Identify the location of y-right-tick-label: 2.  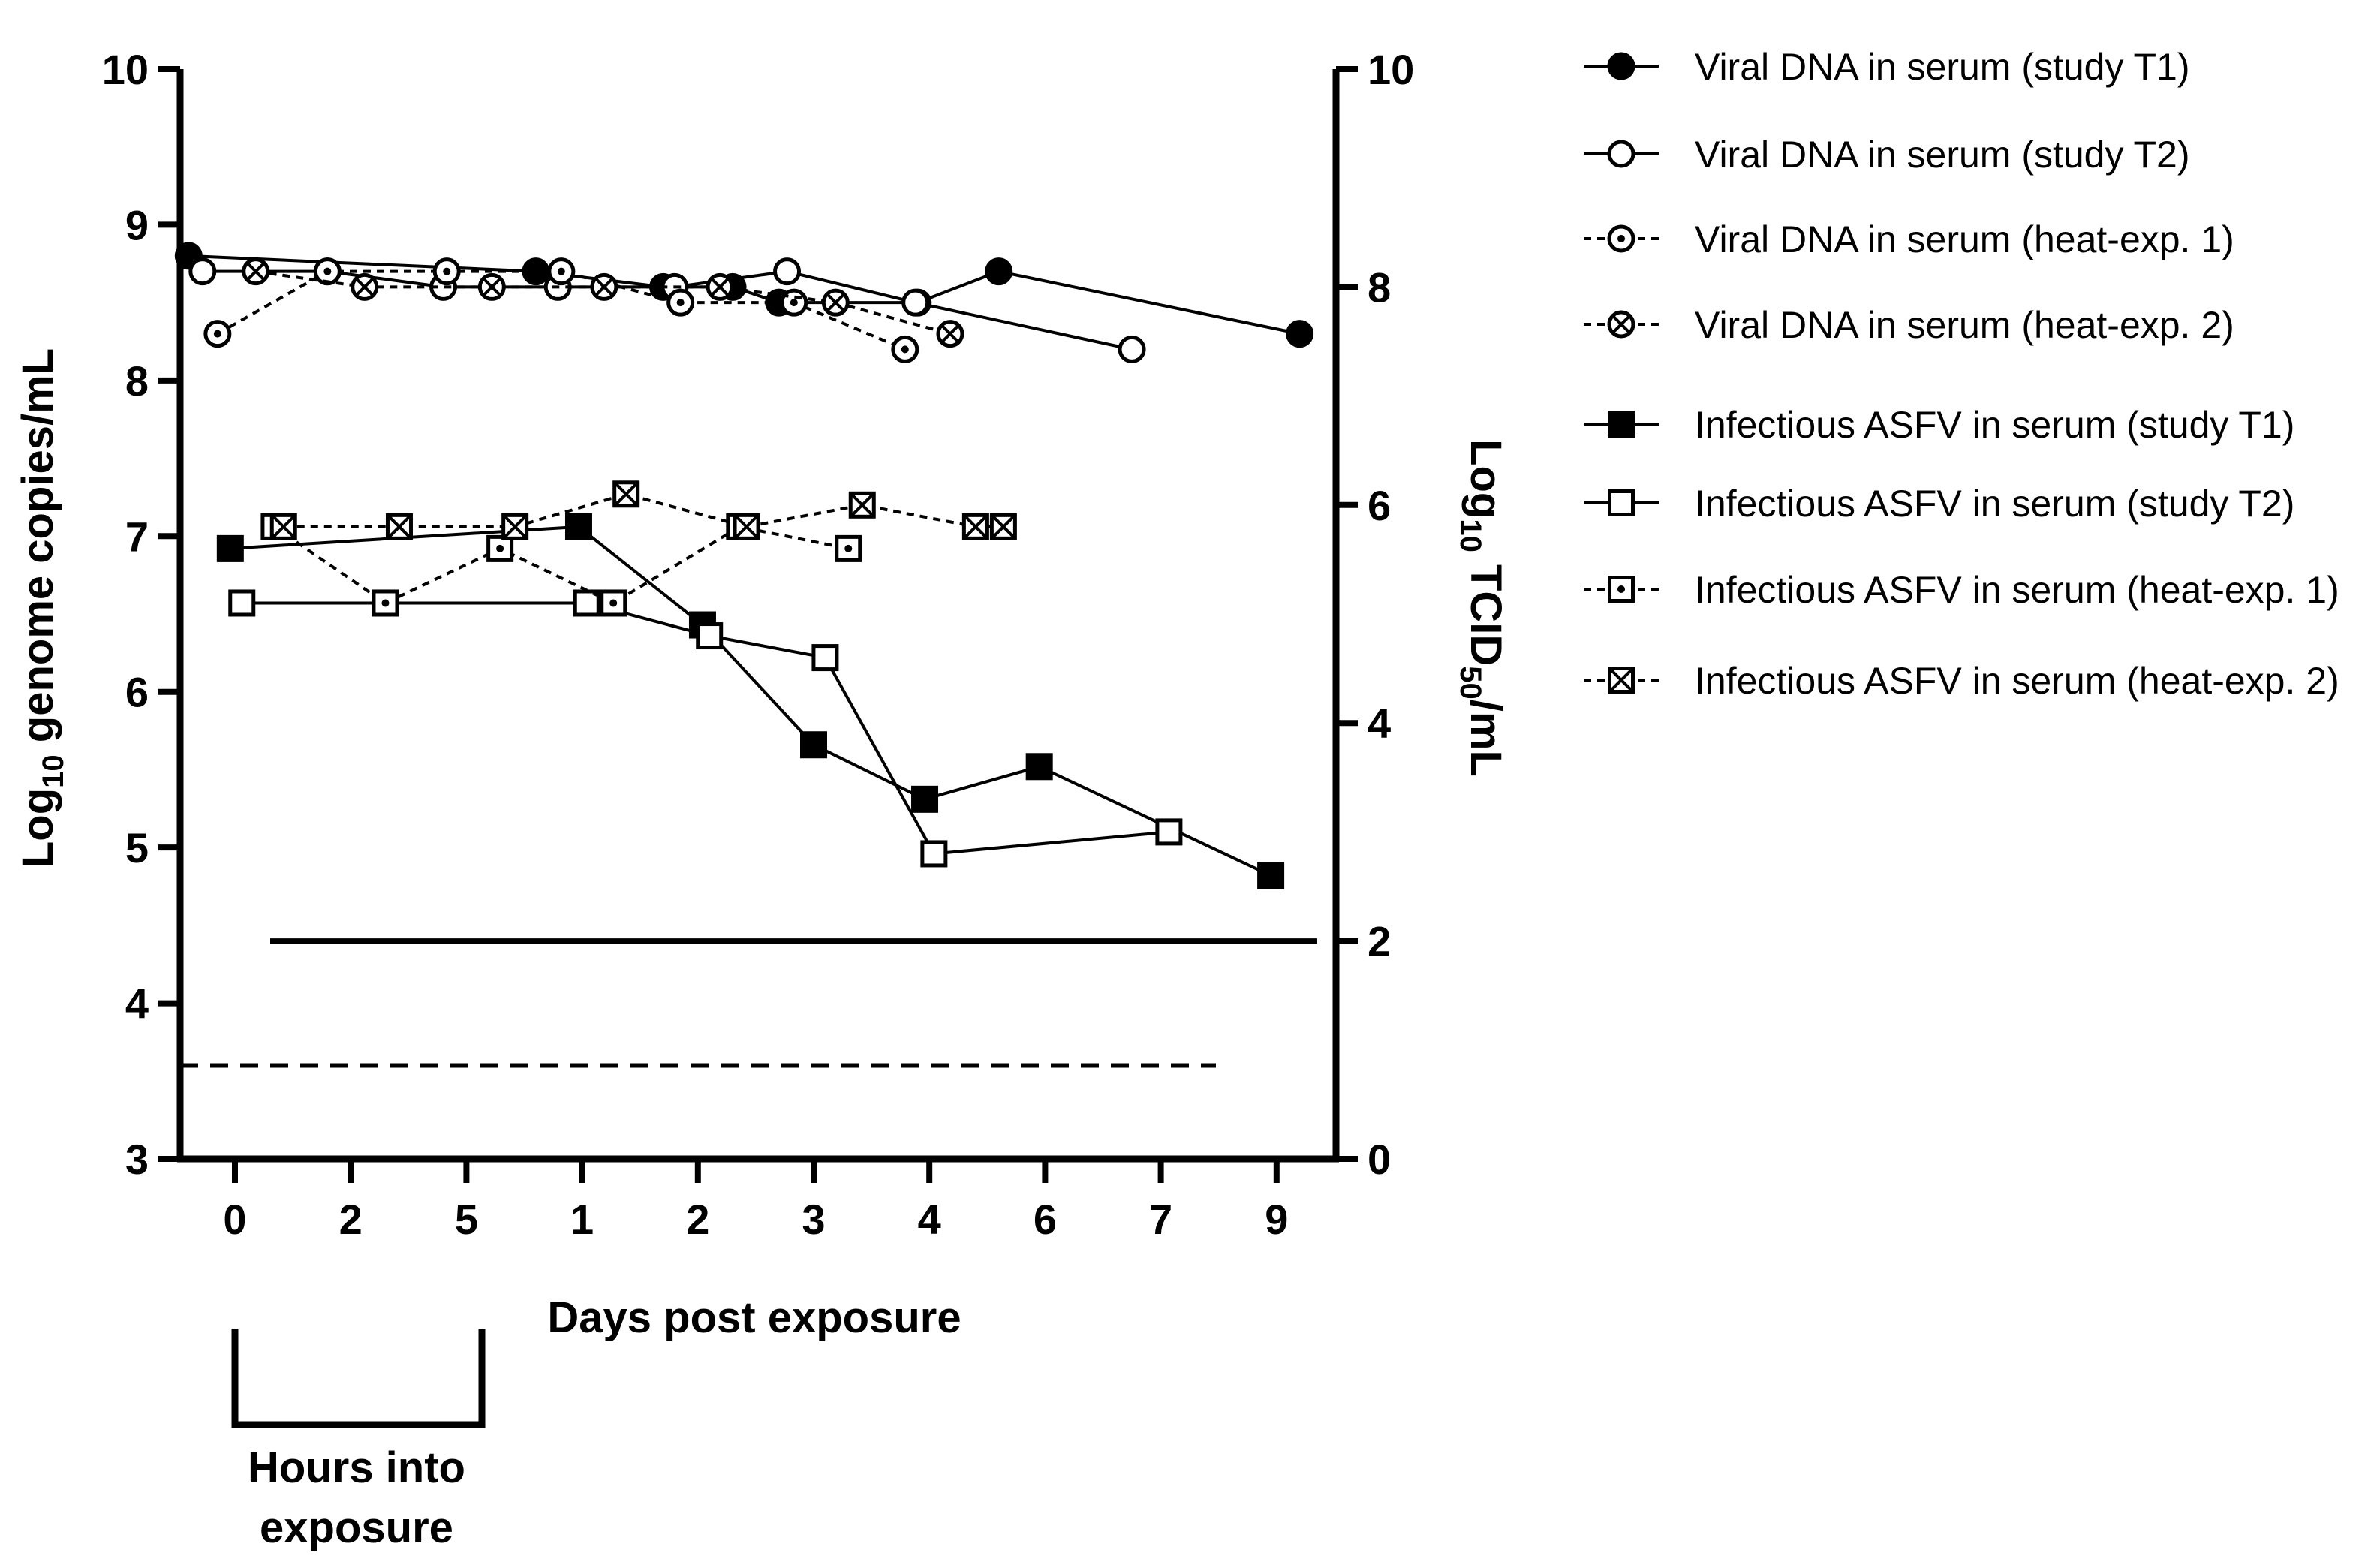
(1379, 941).